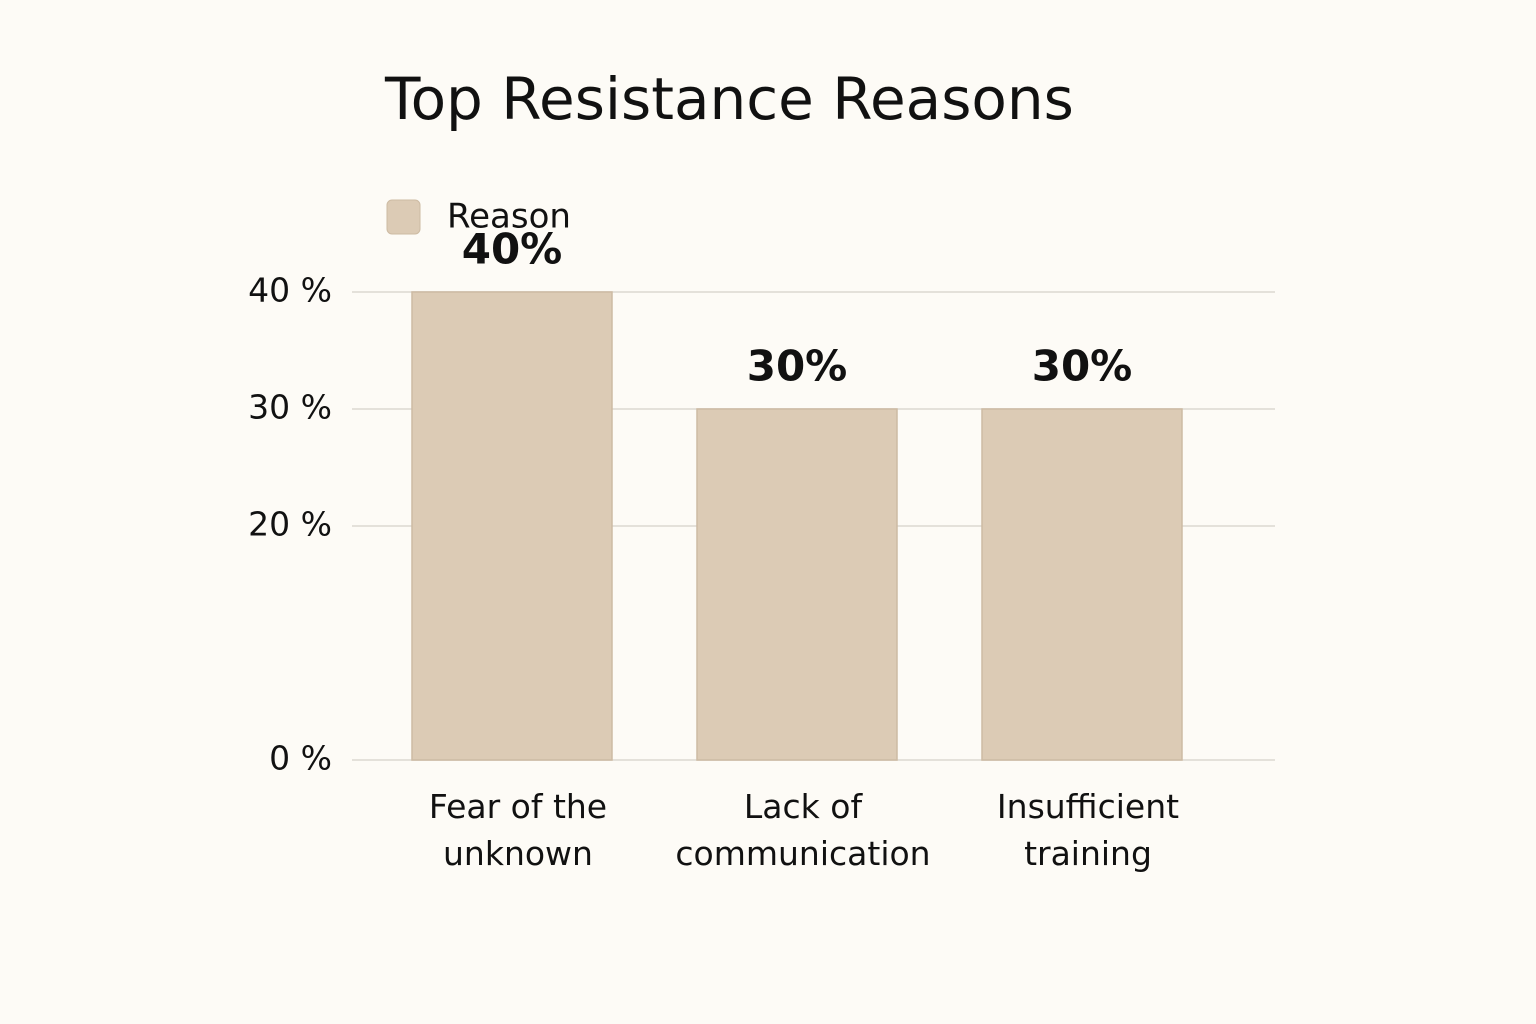 The image size is (1536, 1024). I want to click on legend-swatch, so click(403, 217).